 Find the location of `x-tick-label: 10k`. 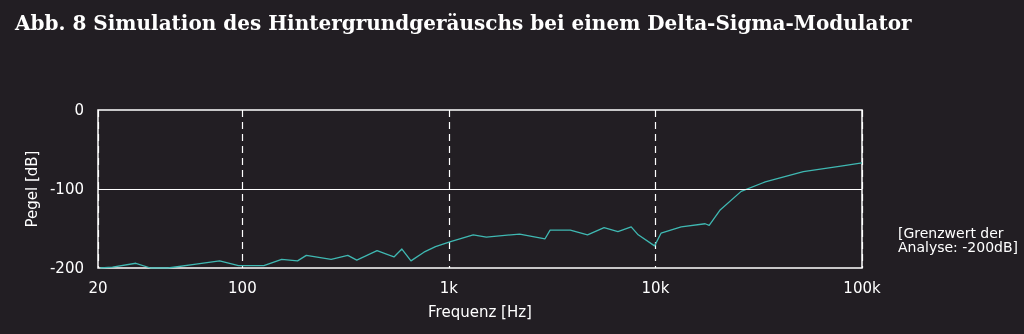

x-tick-label: 10k is located at coordinates (655, 287).